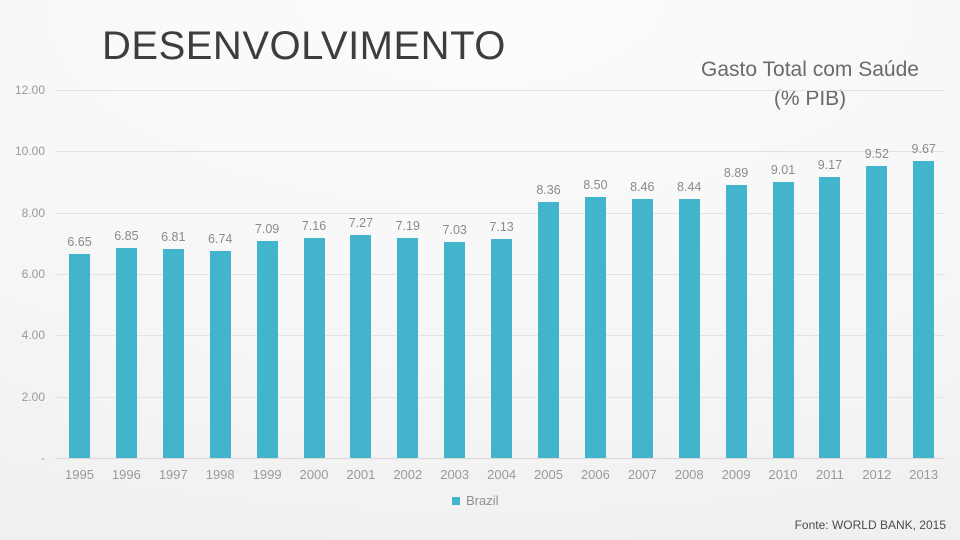 The image size is (960, 540). What do you see at coordinates (595, 327) in the screenshot?
I see `bar-2006` at bounding box center [595, 327].